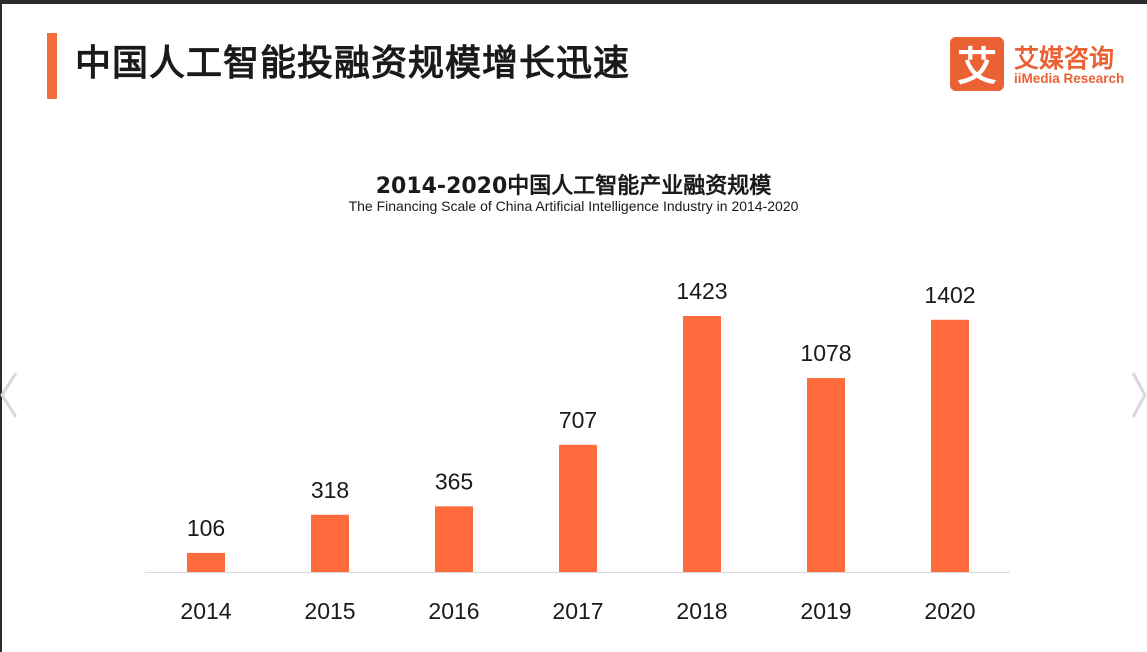 This screenshot has width=1147, height=652. Describe the element at coordinates (577, 611) in the screenshot. I see `x-tick-label-2017: 2017` at that location.